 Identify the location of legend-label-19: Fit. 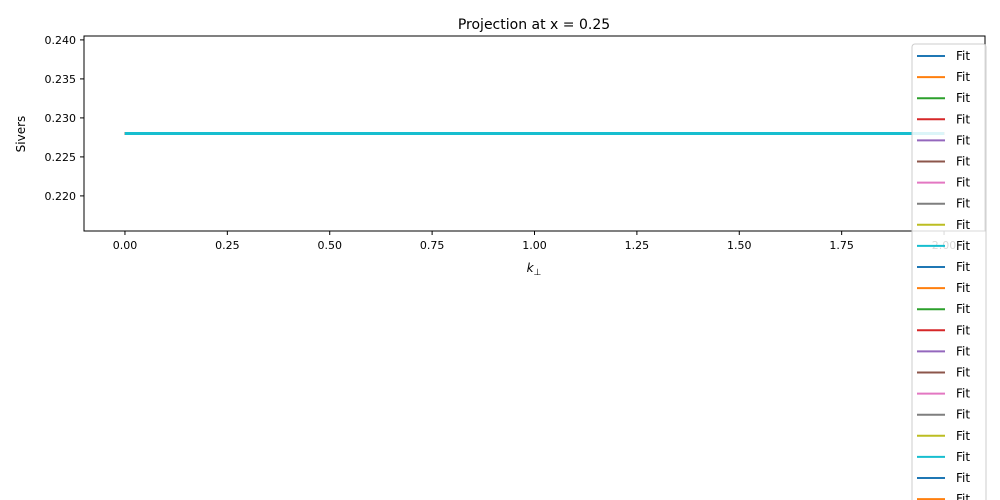
(963, 436).